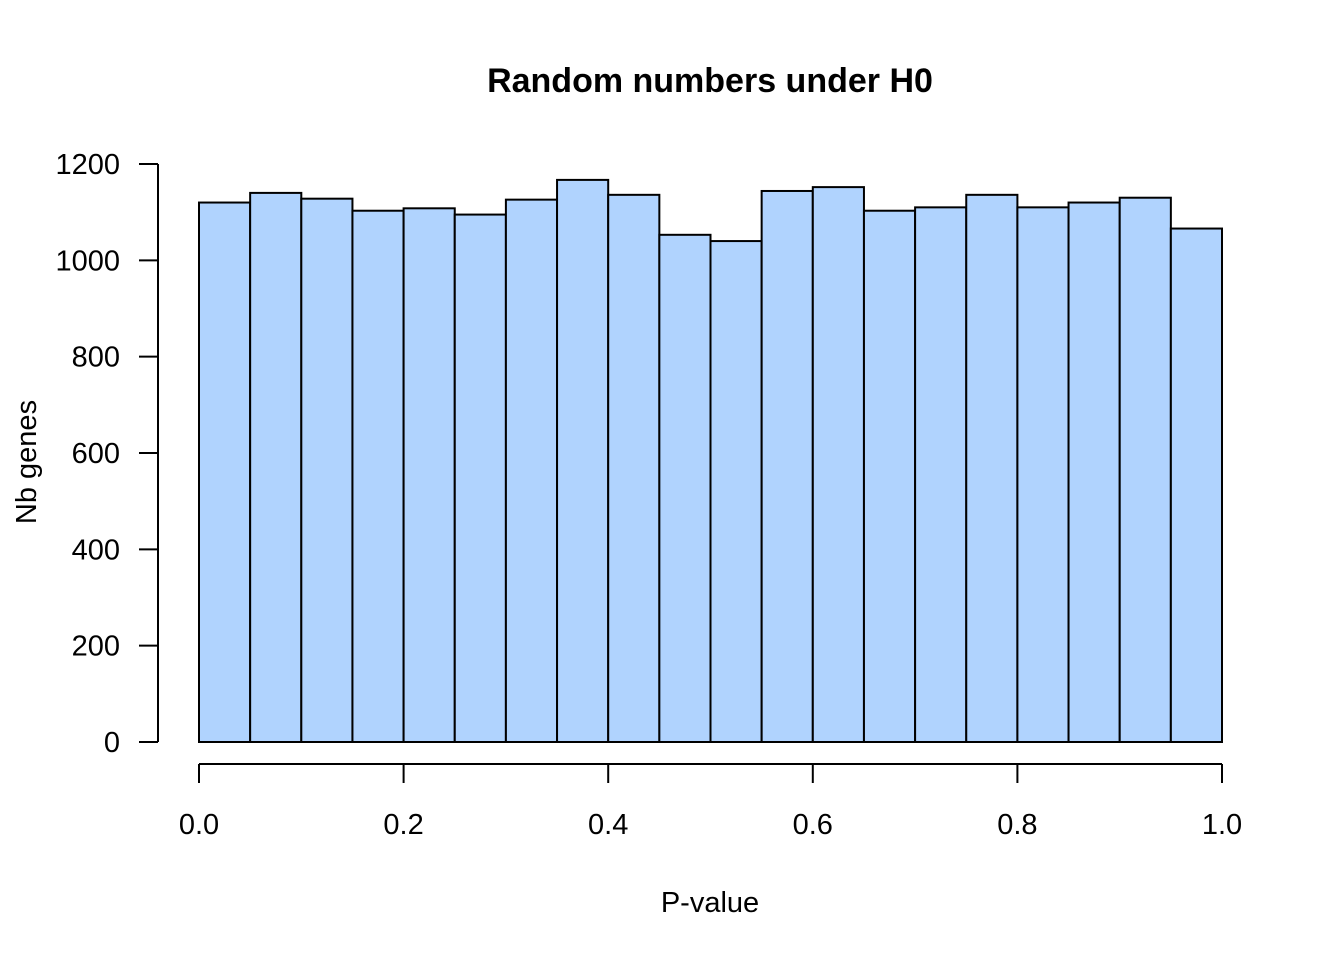 The image size is (1344, 960). I want to click on y-tick-label: 1200, so click(87, 165).